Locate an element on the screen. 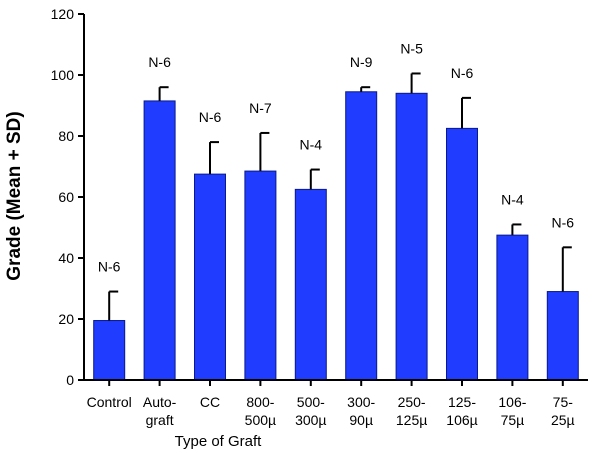  y-tick-label: 100 is located at coordinates (63, 75).